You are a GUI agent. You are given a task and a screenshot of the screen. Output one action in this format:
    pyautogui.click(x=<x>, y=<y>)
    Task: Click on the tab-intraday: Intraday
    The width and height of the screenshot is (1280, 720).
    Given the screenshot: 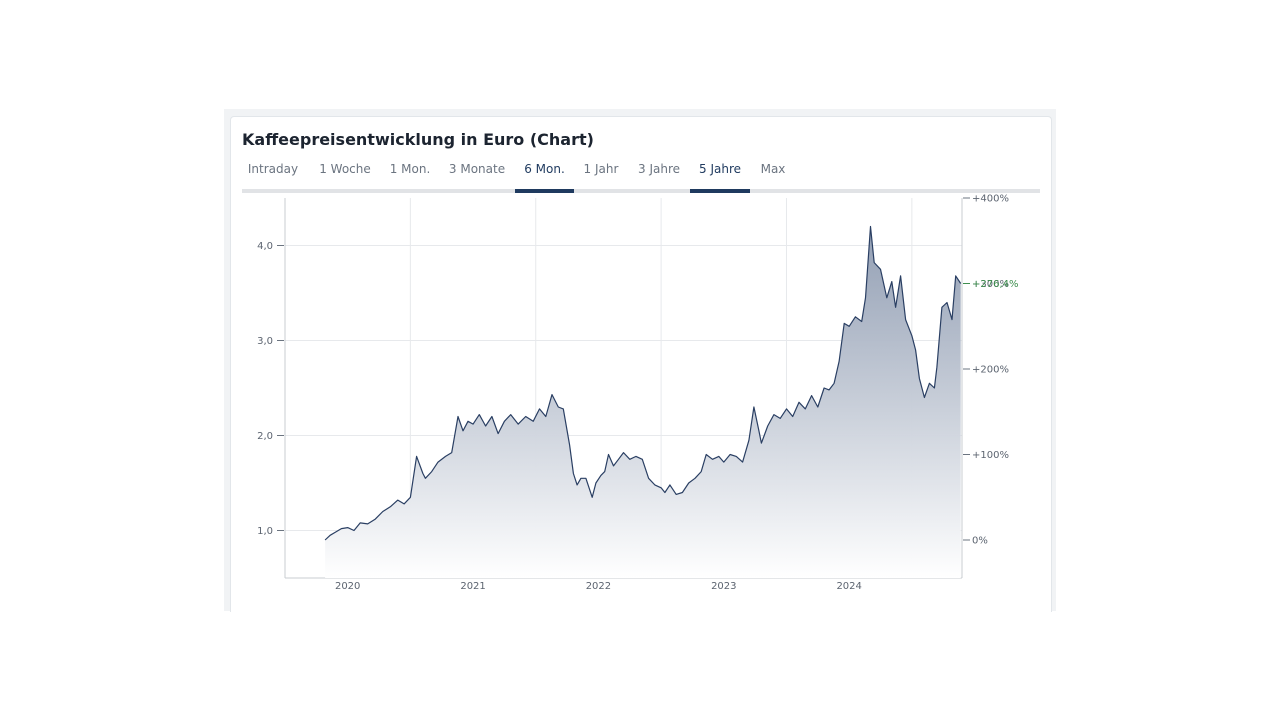 What is the action you would take?
    pyautogui.click(x=273, y=169)
    